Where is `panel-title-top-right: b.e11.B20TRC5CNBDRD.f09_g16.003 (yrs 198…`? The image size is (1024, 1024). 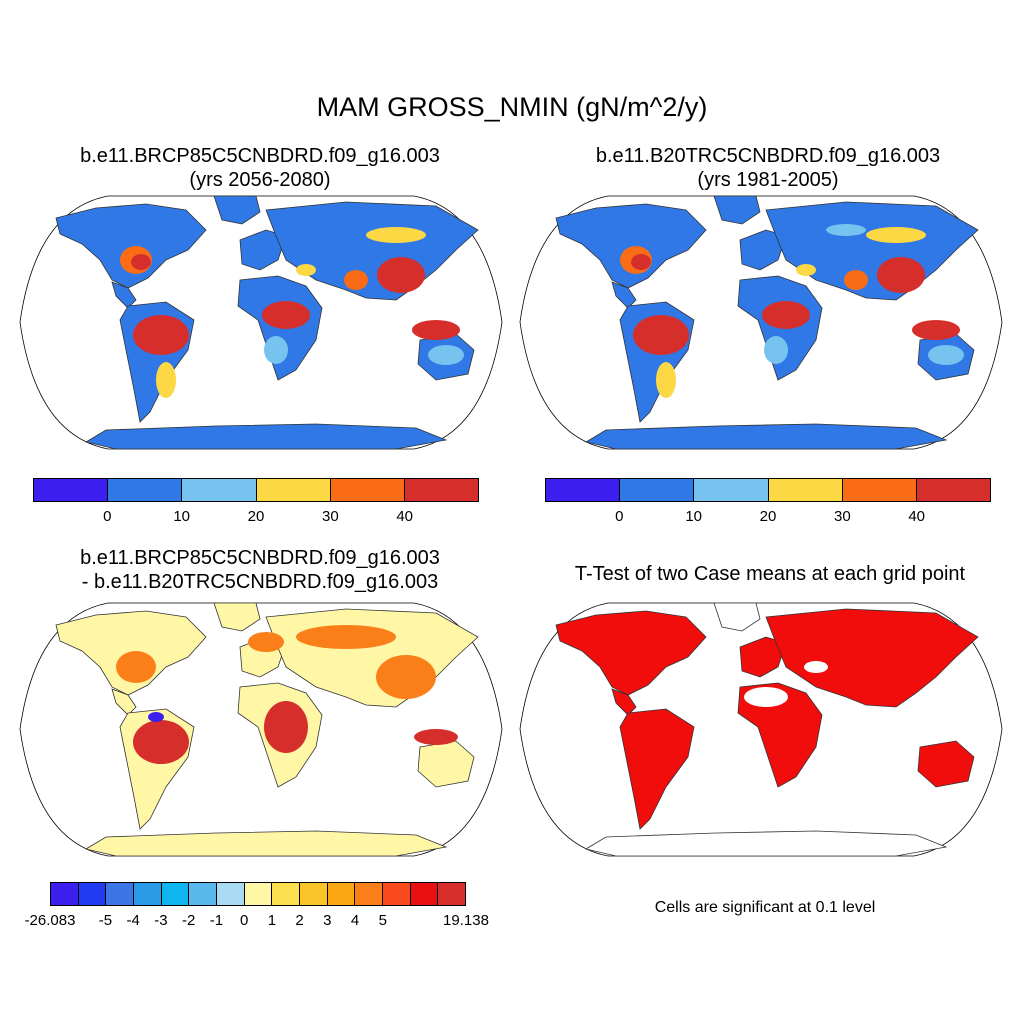
panel-title-top-right: b.e11.B20TRC5CNBDRD.f09_g16.003 (yrs 198… is located at coordinates (768, 168).